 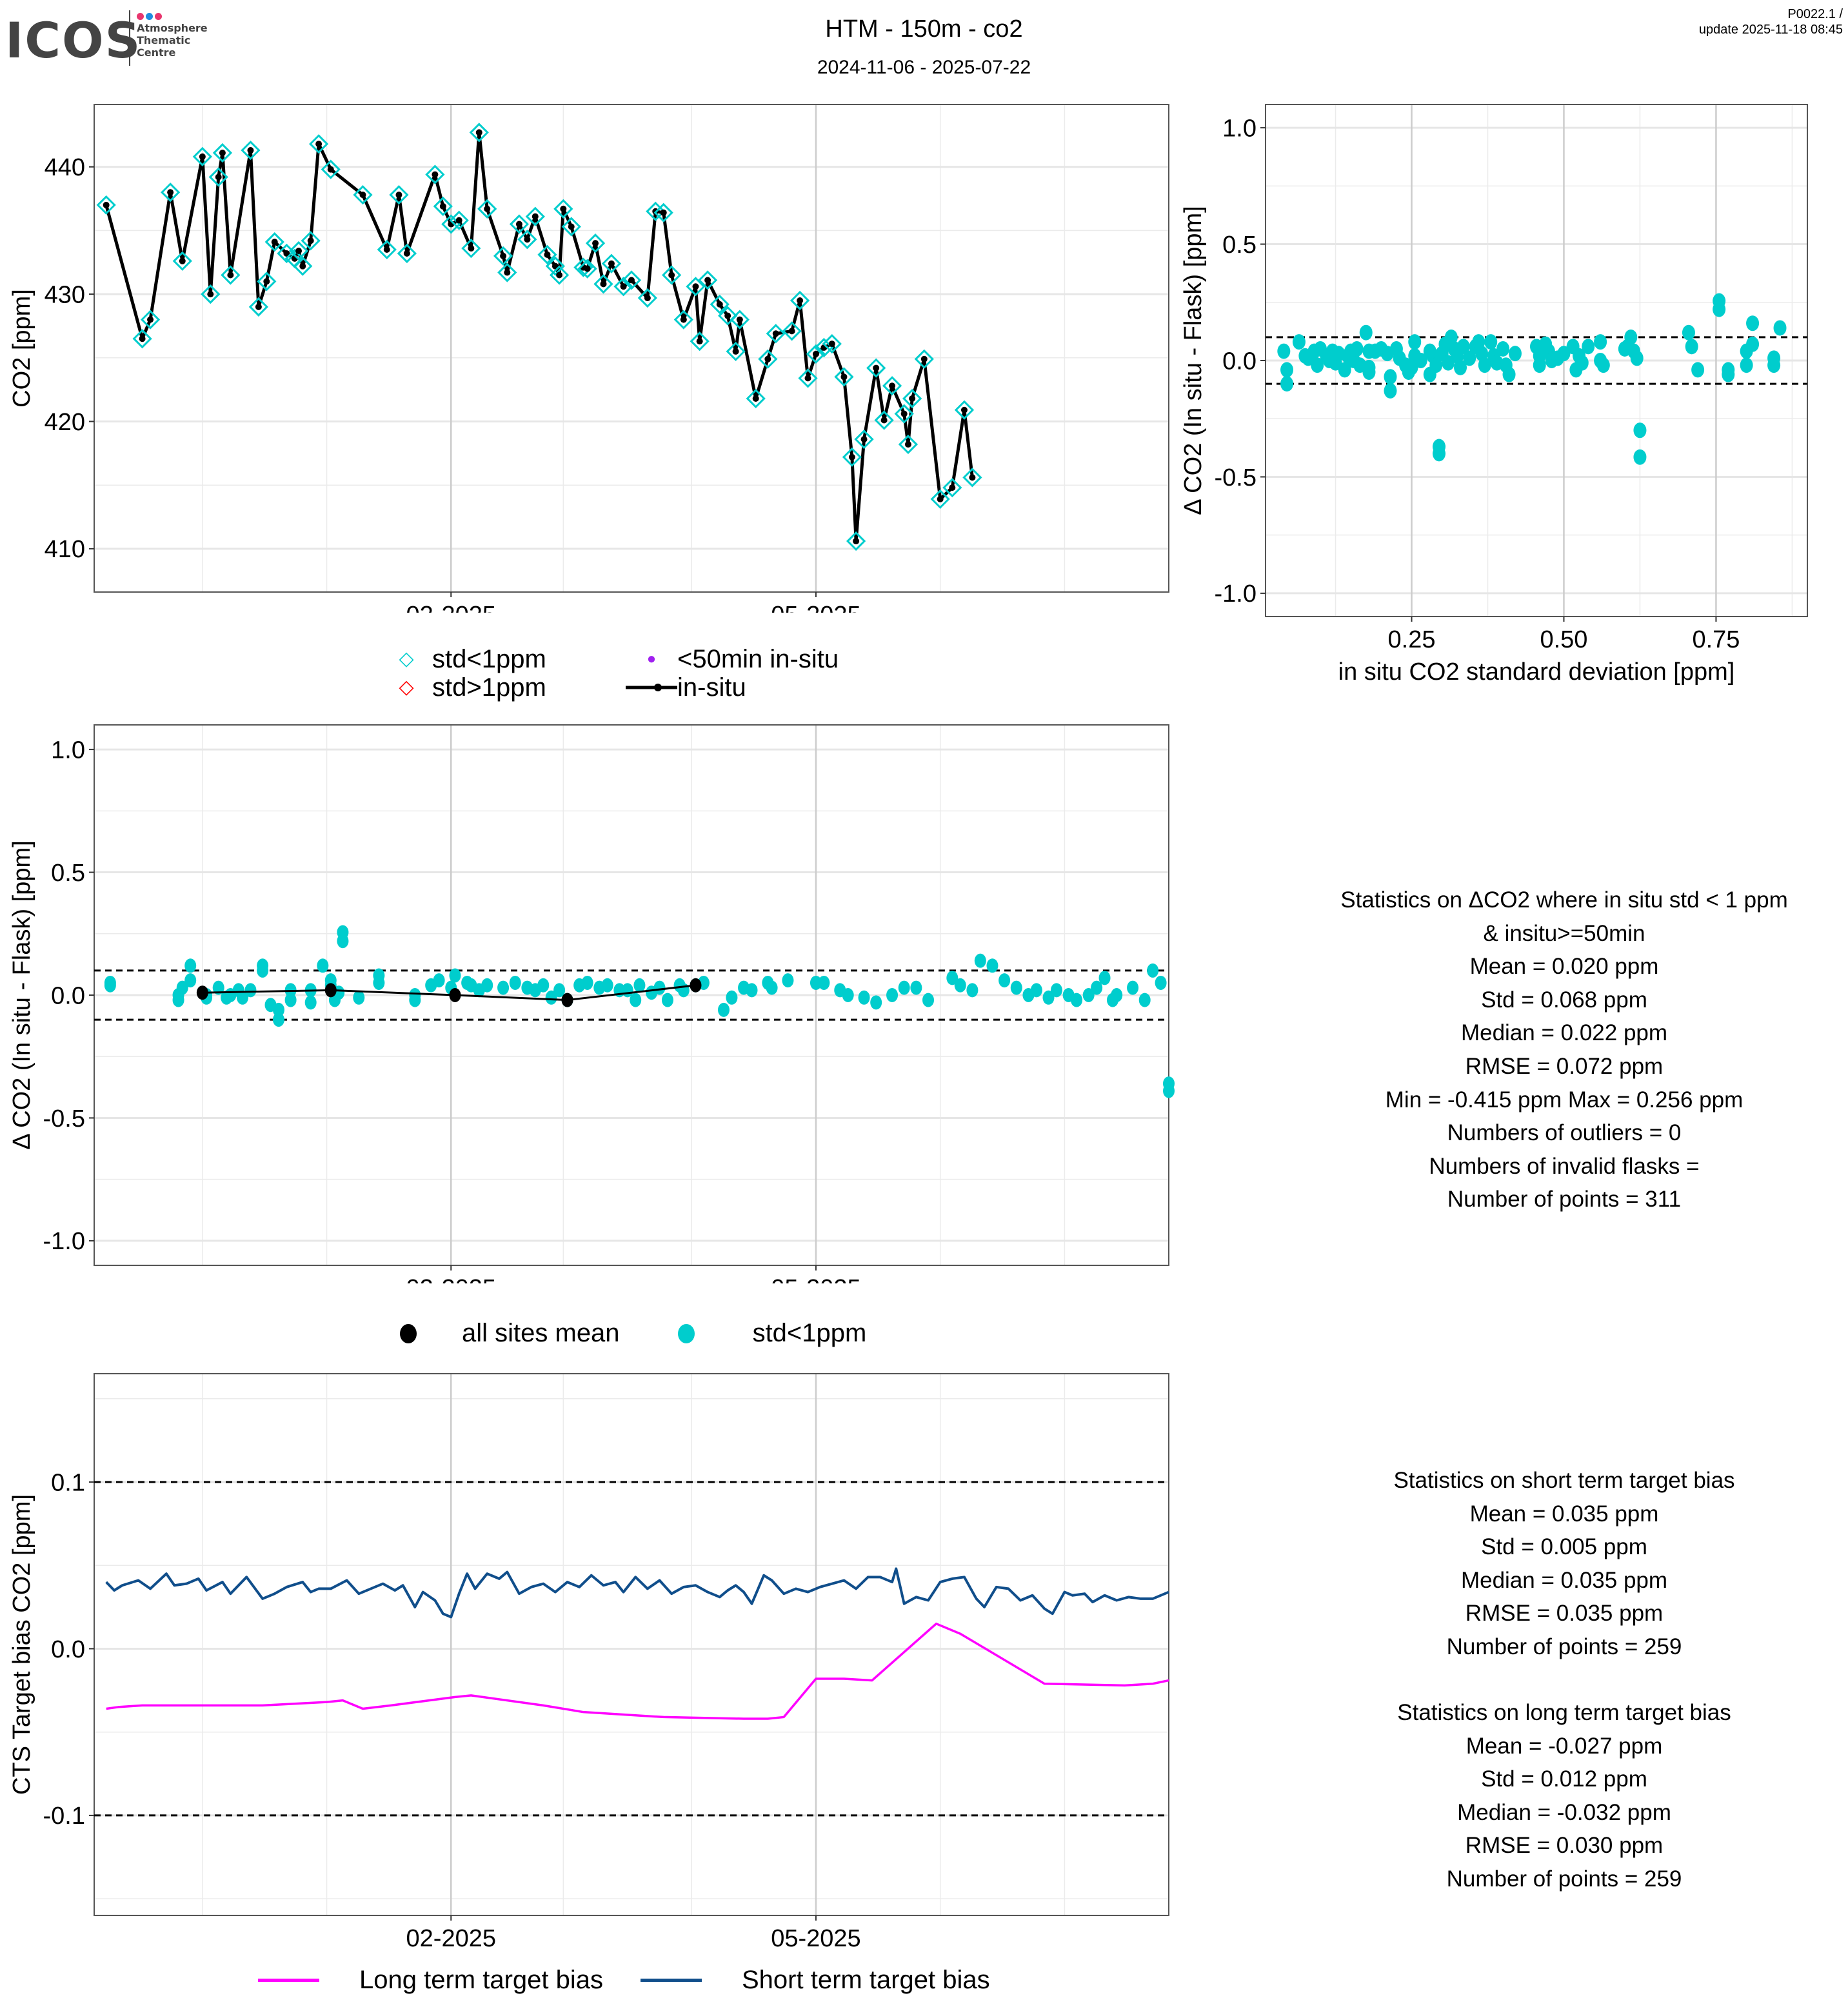 What do you see at coordinates (64, 1241) in the screenshot?
I see `y-tick-label: -1.0` at bounding box center [64, 1241].